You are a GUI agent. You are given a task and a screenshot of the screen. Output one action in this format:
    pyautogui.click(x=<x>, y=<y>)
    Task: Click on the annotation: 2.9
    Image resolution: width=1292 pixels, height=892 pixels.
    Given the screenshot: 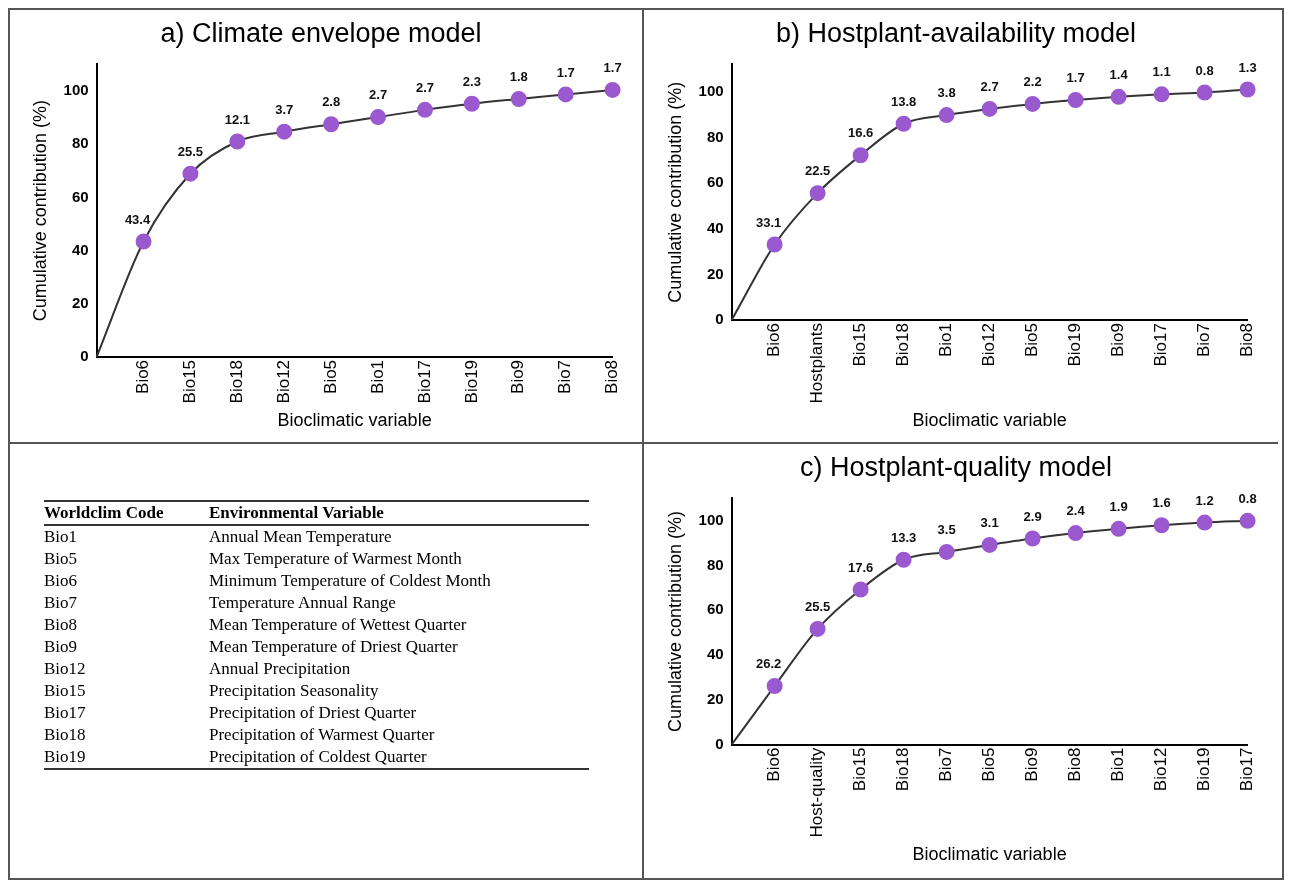 What is the action you would take?
    pyautogui.click(x=1032, y=516)
    